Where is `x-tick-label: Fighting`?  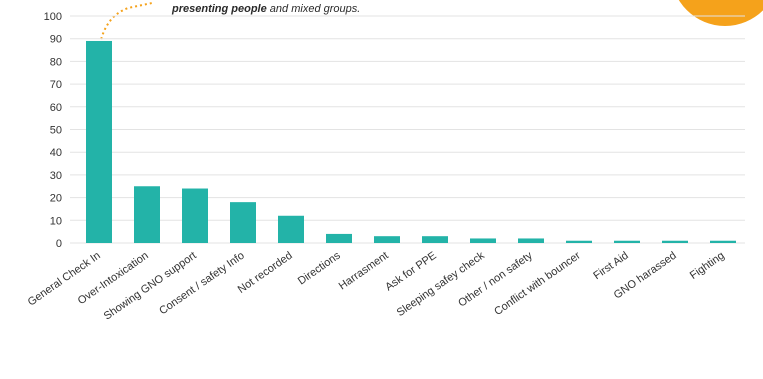
x-tick-label: Fighting is located at coordinates (707, 266).